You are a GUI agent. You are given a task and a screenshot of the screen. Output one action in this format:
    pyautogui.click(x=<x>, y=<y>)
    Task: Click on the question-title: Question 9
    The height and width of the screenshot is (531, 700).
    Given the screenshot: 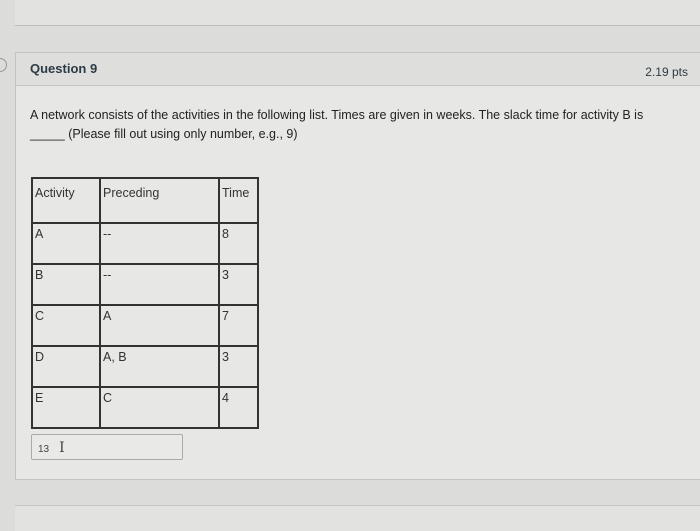 What is the action you would take?
    pyautogui.click(x=64, y=68)
    